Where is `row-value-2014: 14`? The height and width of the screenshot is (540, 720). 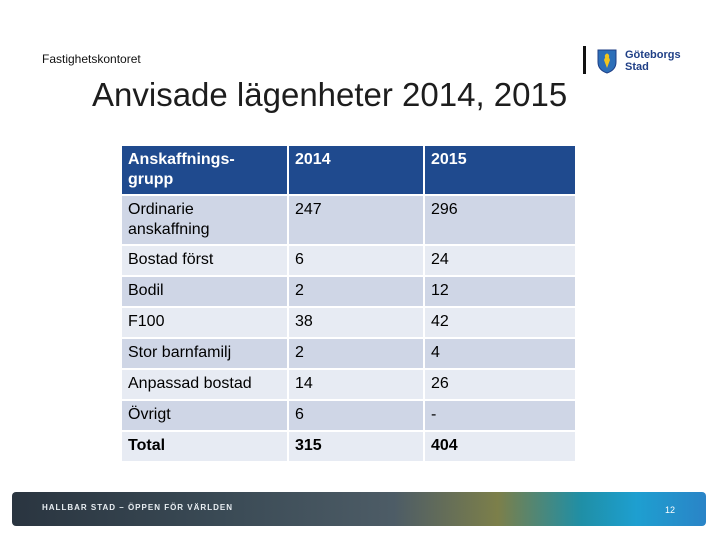 row-value-2014: 14 is located at coordinates (356, 384).